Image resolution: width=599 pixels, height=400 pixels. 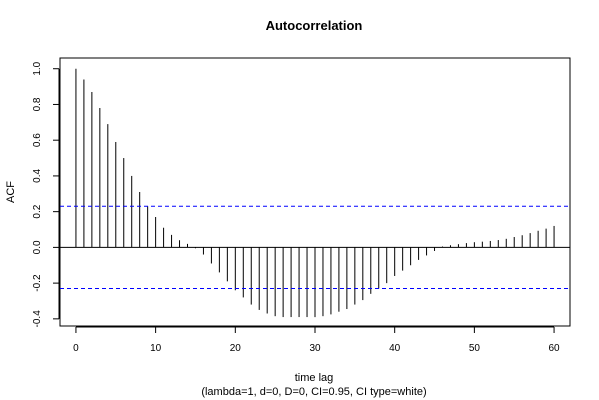 I want to click on y-tick-label: 0.6, so click(x=37, y=140).